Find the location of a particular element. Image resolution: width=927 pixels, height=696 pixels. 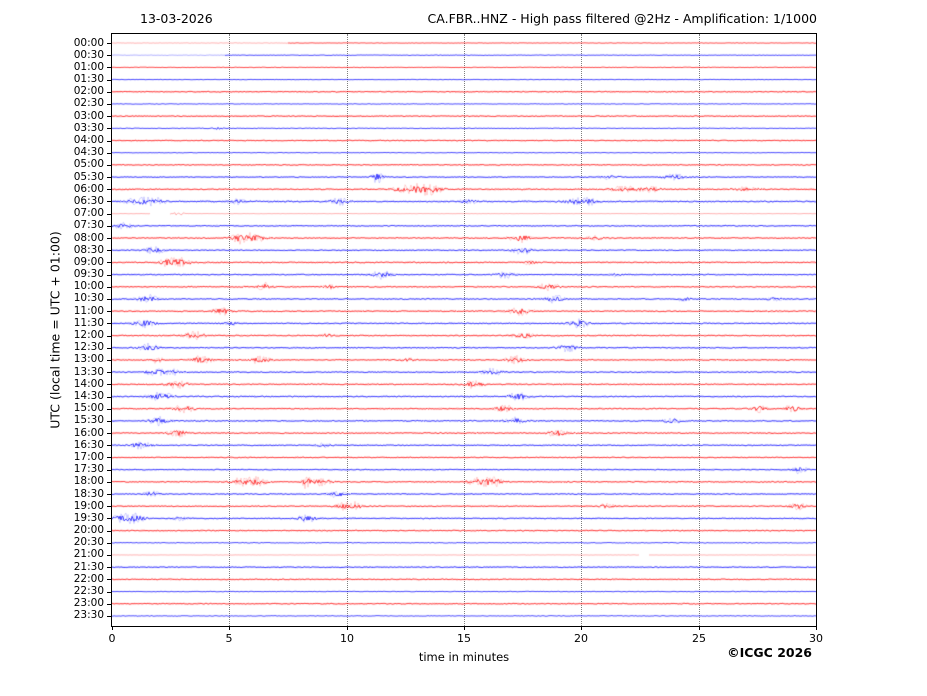

x-tick-label: 0 is located at coordinates (112, 638).